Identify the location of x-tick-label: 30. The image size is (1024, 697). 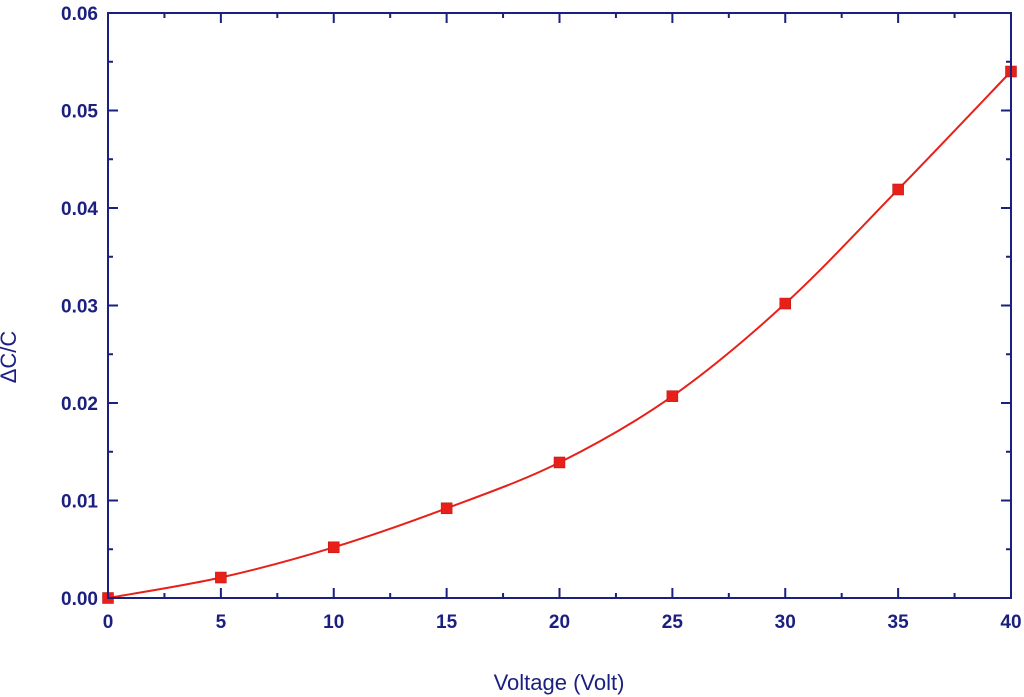
(785, 622).